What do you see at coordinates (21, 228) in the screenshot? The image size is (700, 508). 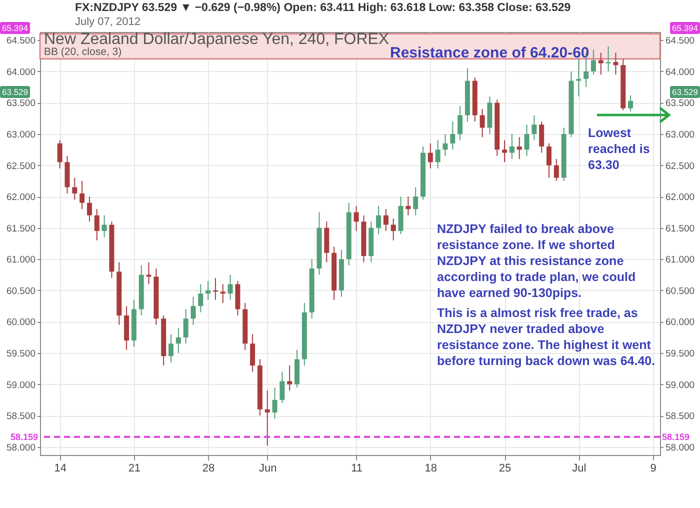 I see `y-tick-label: 61.500` at bounding box center [21, 228].